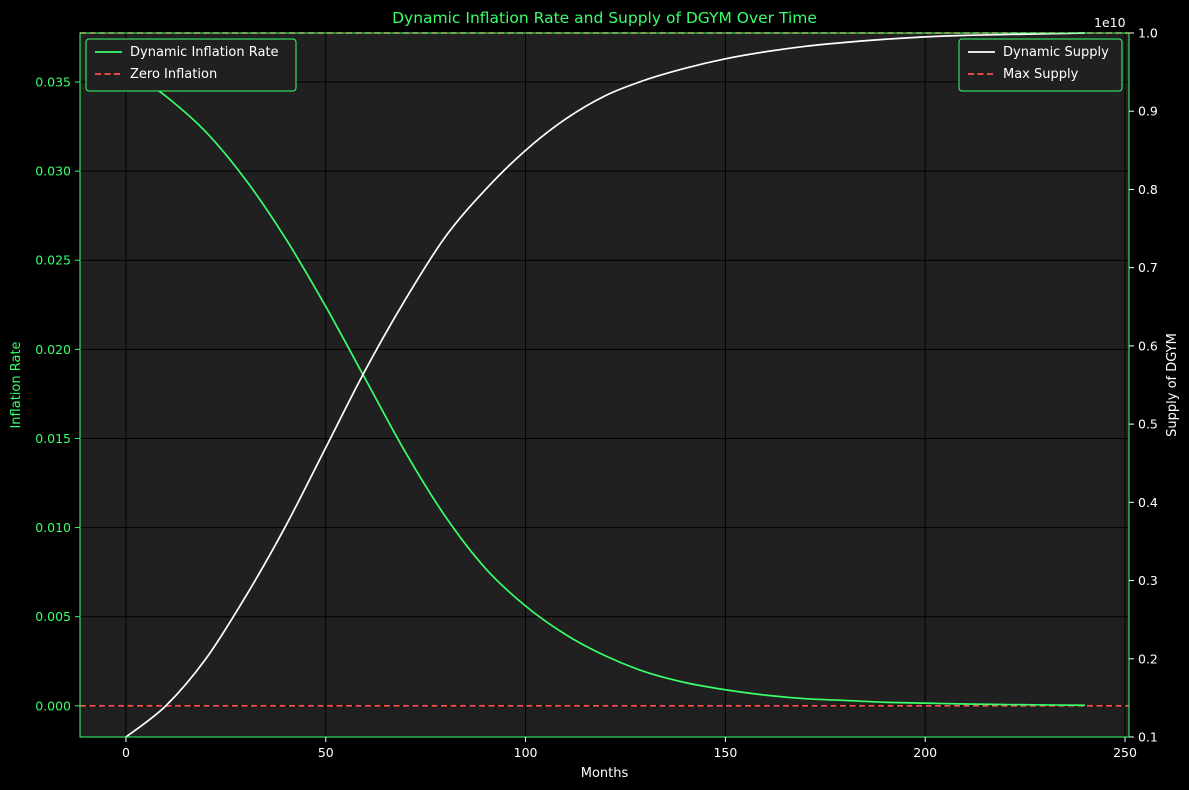  I want to click on right-y-tick-label: 0.8, so click(1148, 189).